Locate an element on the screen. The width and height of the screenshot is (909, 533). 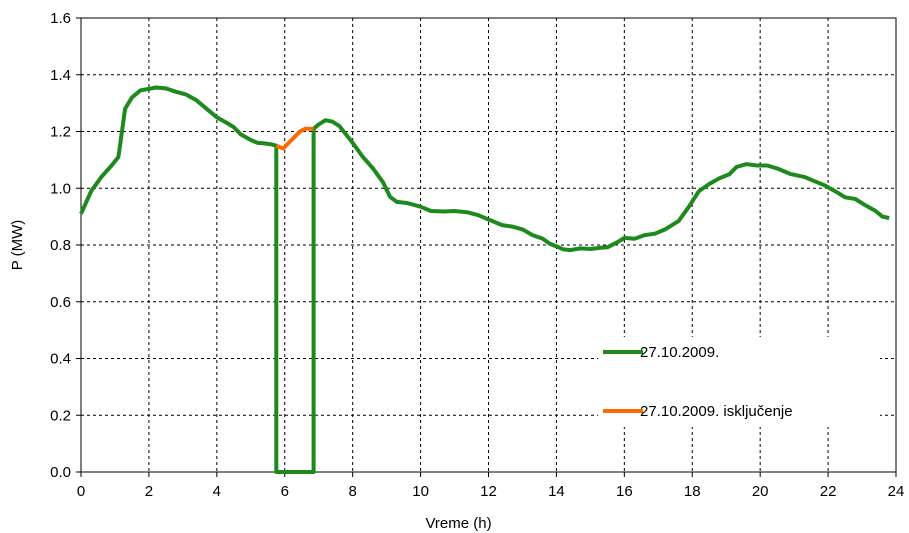
y-tick-label: 1.0 is located at coordinates (60, 188).